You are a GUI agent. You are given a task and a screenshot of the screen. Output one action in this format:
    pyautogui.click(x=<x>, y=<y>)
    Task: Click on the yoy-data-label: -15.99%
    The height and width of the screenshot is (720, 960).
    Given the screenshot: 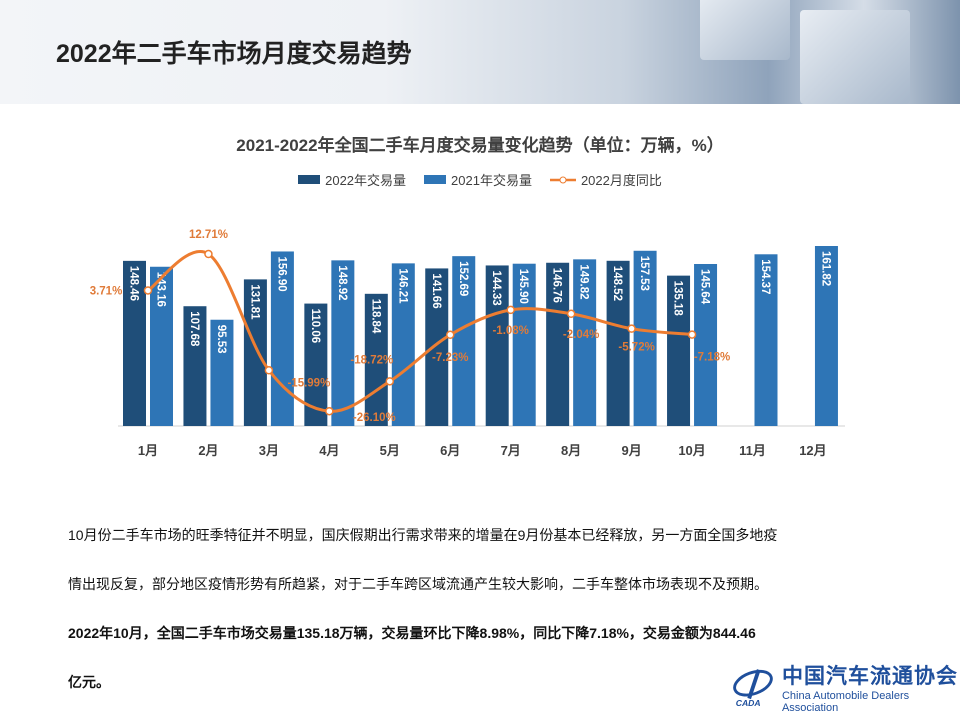 What is the action you would take?
    pyautogui.click(x=308, y=383)
    